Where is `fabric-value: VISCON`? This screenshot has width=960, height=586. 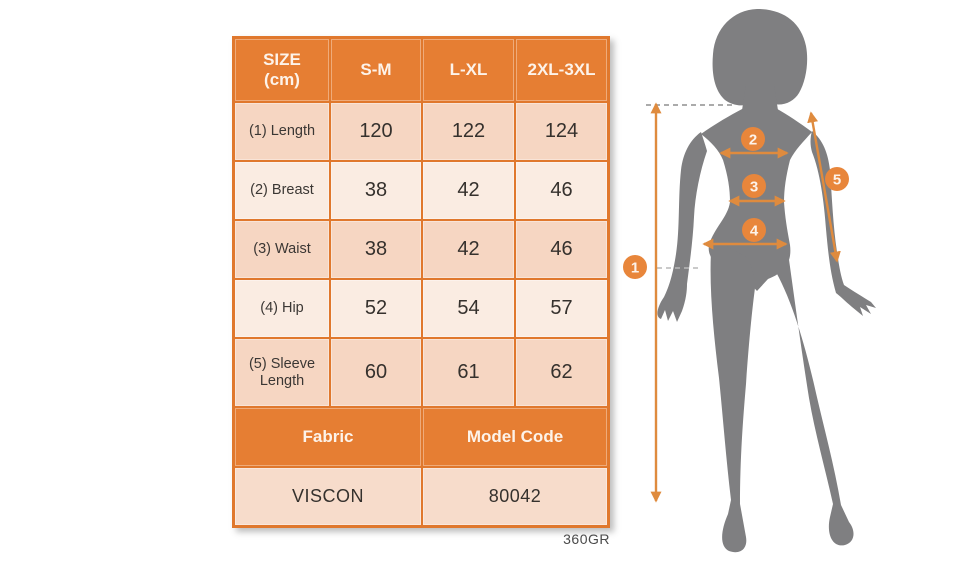 fabric-value: VISCON is located at coordinates (328, 496).